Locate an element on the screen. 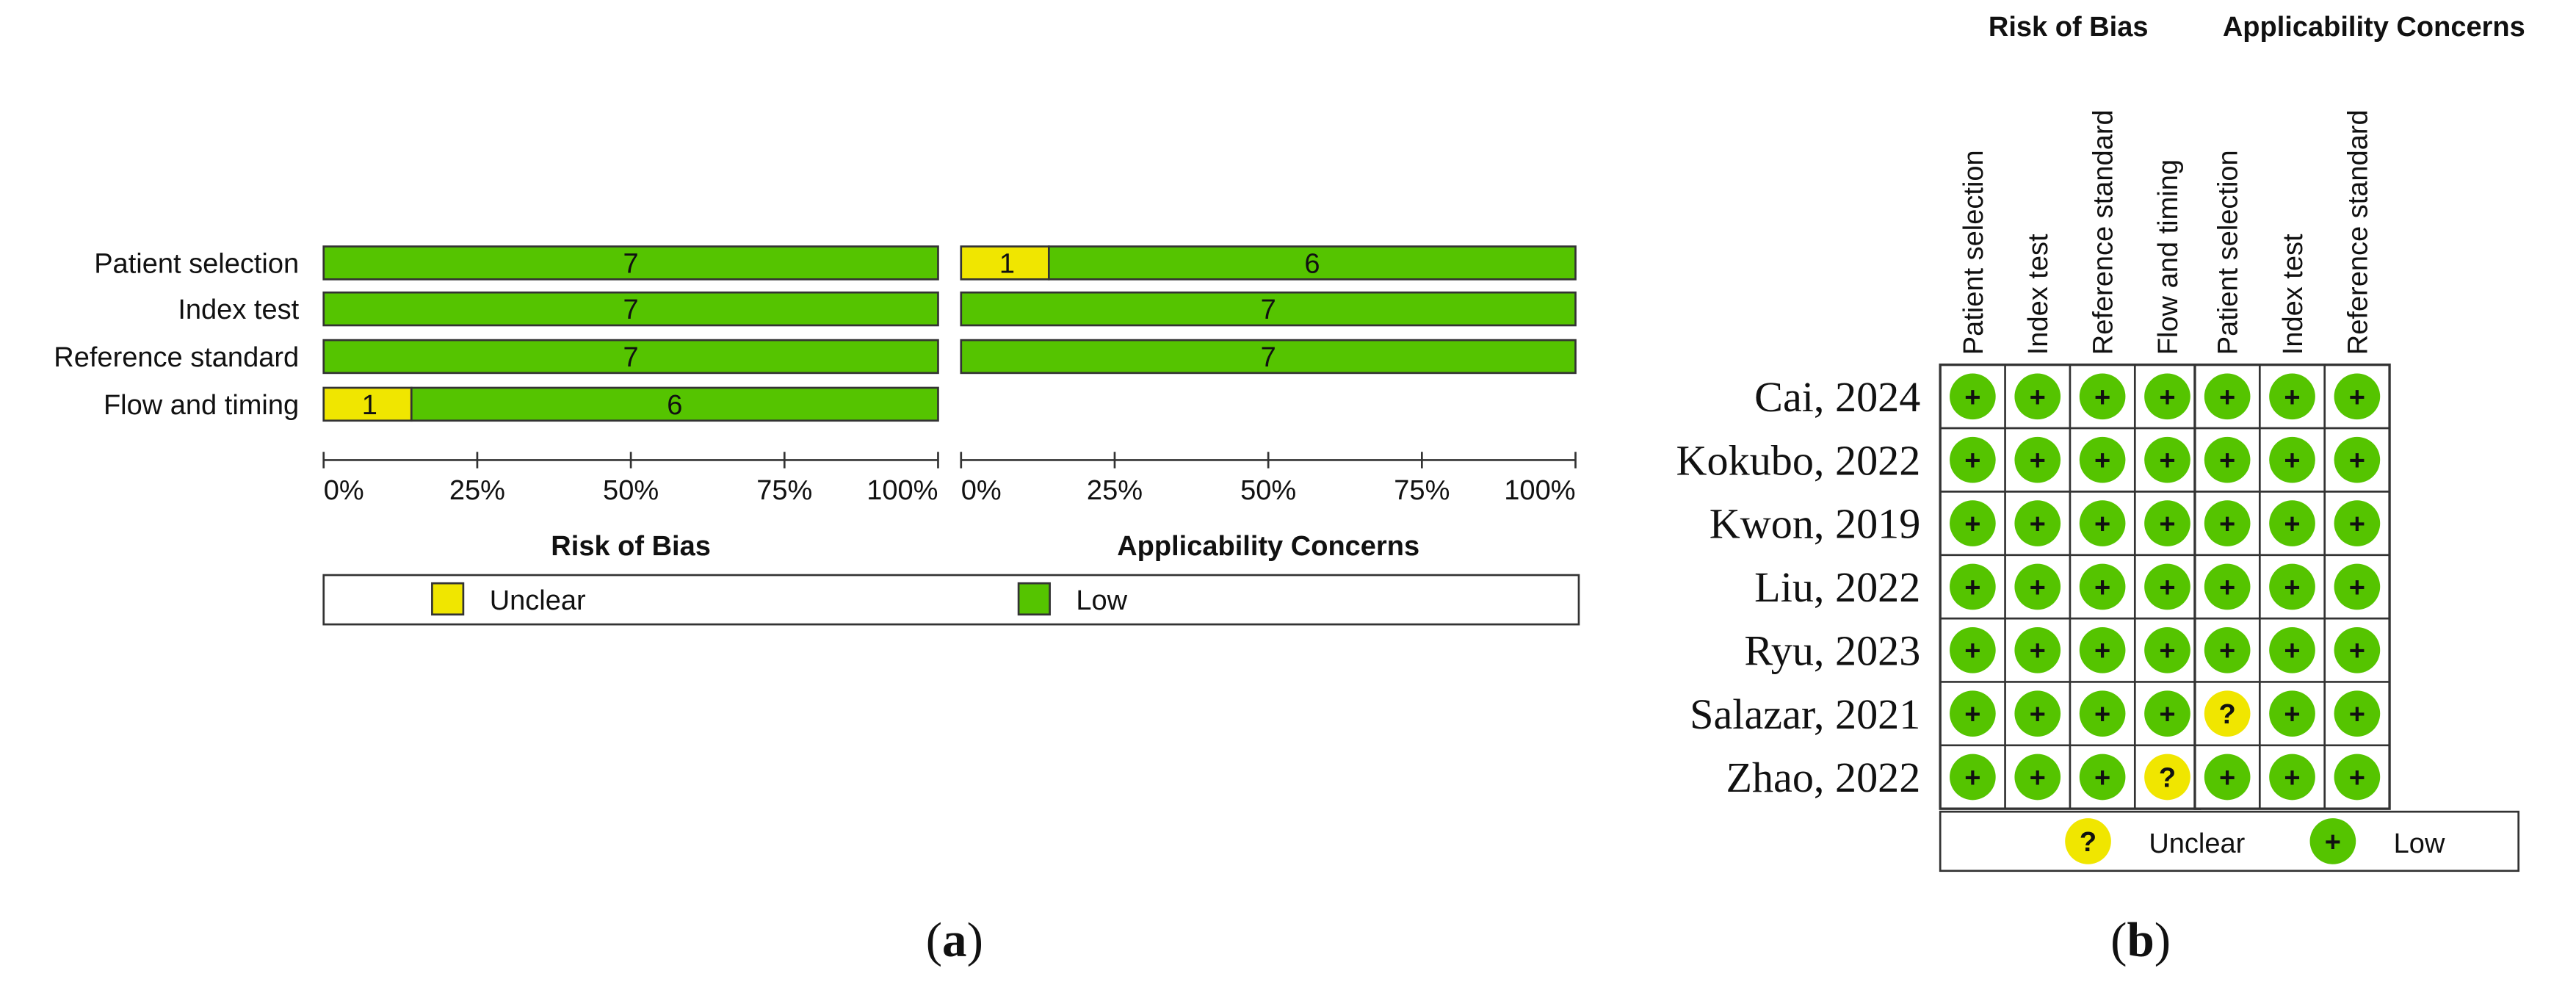  panel-a-caption: (a) is located at coordinates (954, 939).